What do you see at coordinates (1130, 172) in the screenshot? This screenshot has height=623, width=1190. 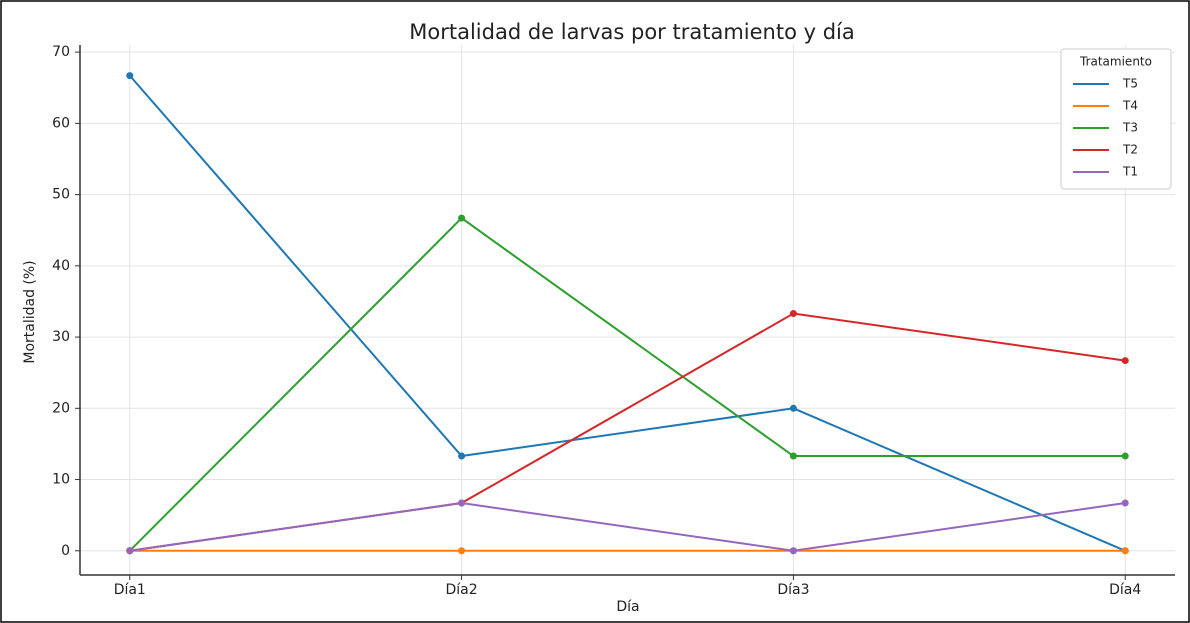 I see `legend-label: T1` at bounding box center [1130, 172].